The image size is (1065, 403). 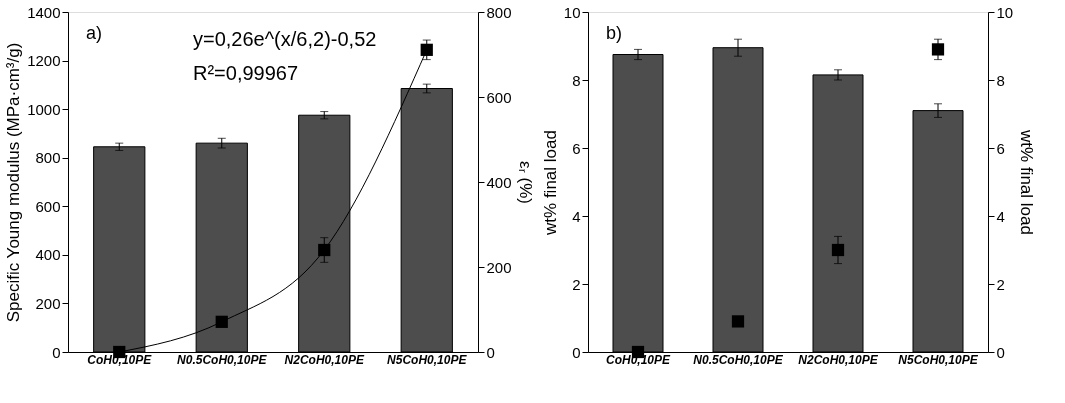 I want to click on annotation: y=0,26e^(x/6,2)-0,52, so click(x=285, y=39).